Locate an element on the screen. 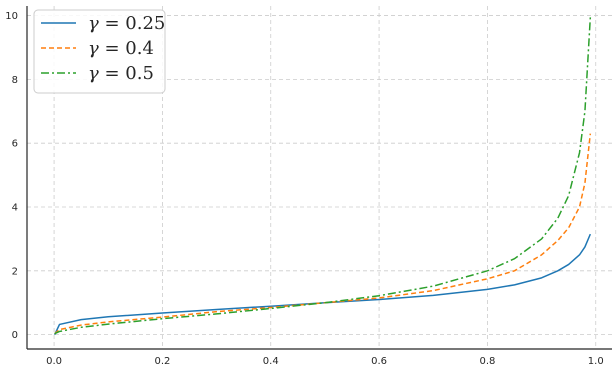 The width and height of the screenshot is (614, 366). legend-box is located at coordinates (99, 51).